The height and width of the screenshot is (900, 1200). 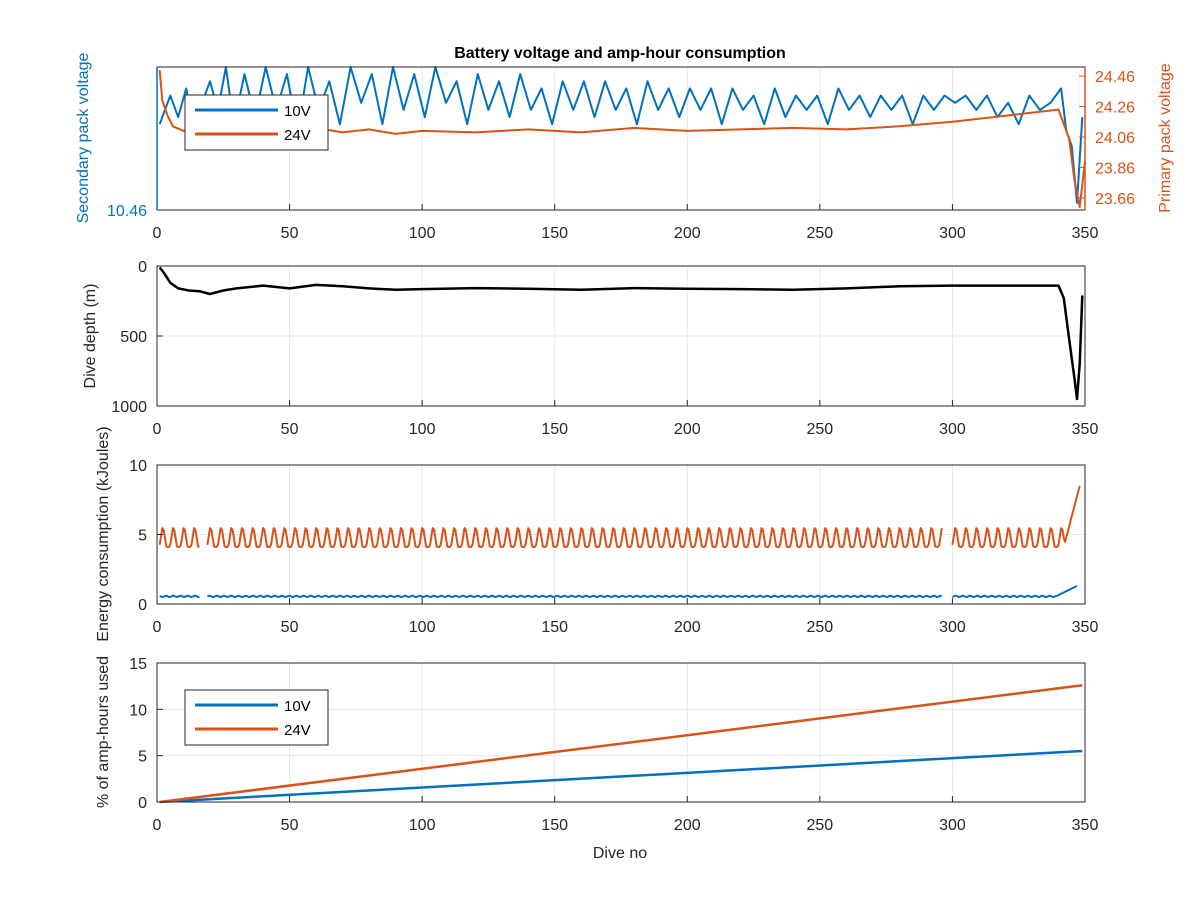 I want to click on voltage-legend-box, so click(x=256, y=122).